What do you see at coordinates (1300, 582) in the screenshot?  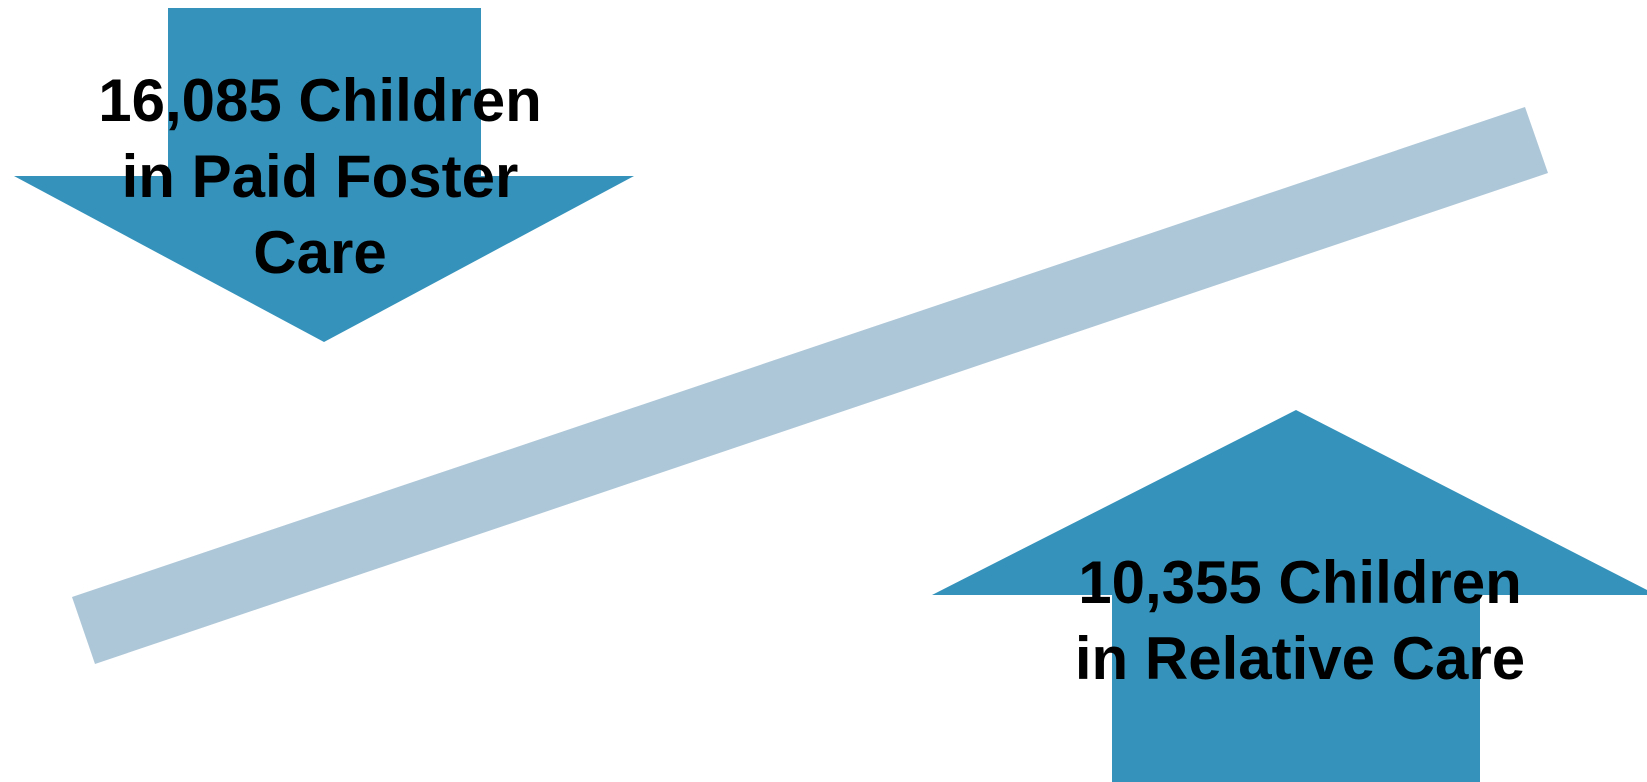 I see `relative-care-label-line-1: 10,355 Children` at bounding box center [1300, 582].